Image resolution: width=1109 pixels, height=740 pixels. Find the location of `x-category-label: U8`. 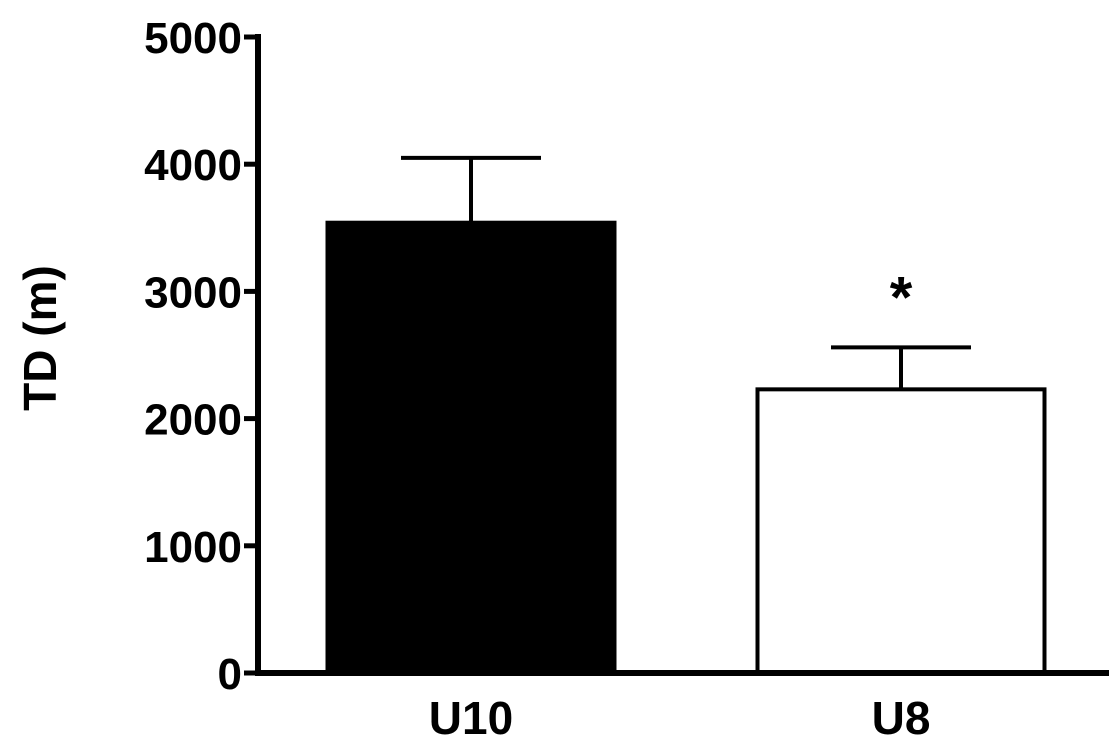

x-category-label: U8 is located at coordinates (901, 716).